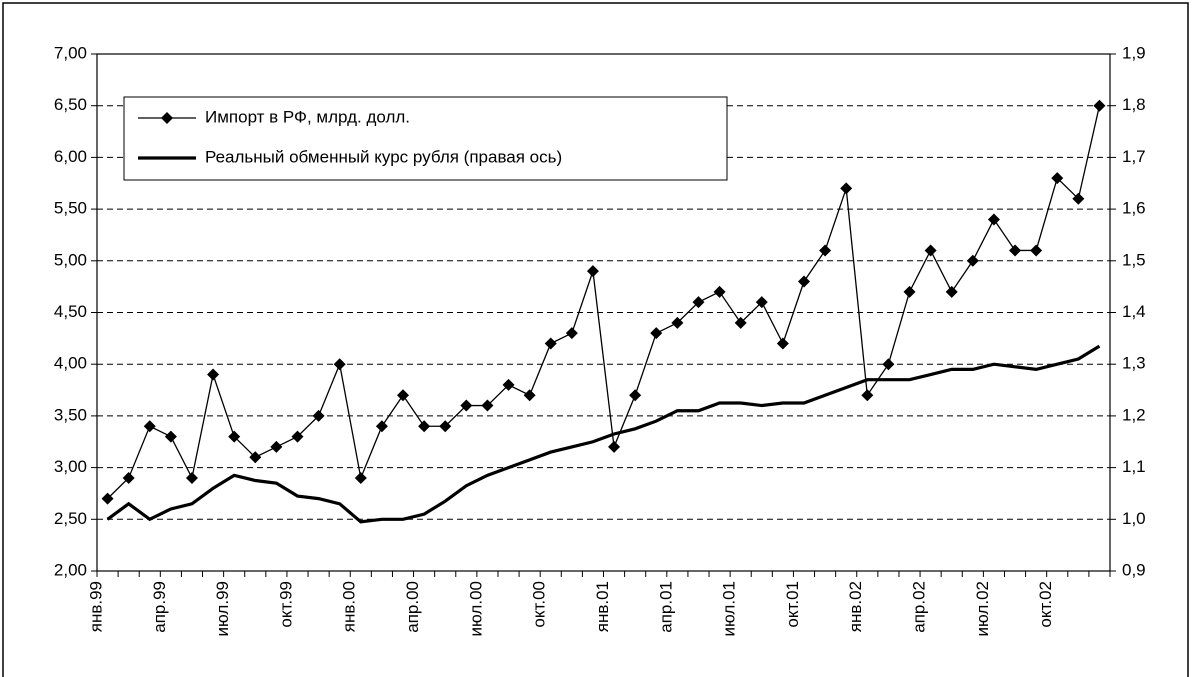 The image size is (1192, 677). Describe the element at coordinates (1134, 156) in the screenshot. I see `y2-tick-label: 1,7` at that location.